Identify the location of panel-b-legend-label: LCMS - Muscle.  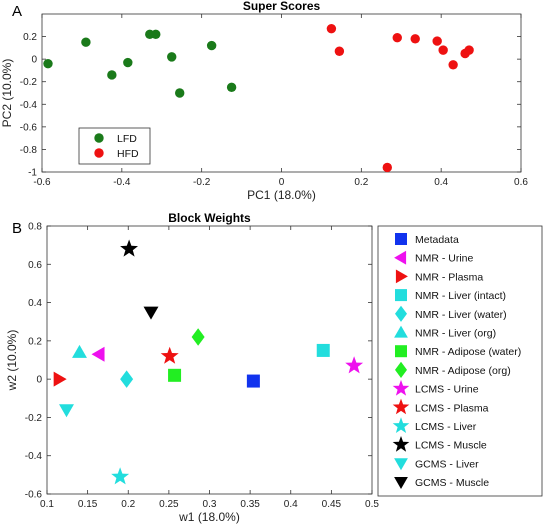
(451, 446).